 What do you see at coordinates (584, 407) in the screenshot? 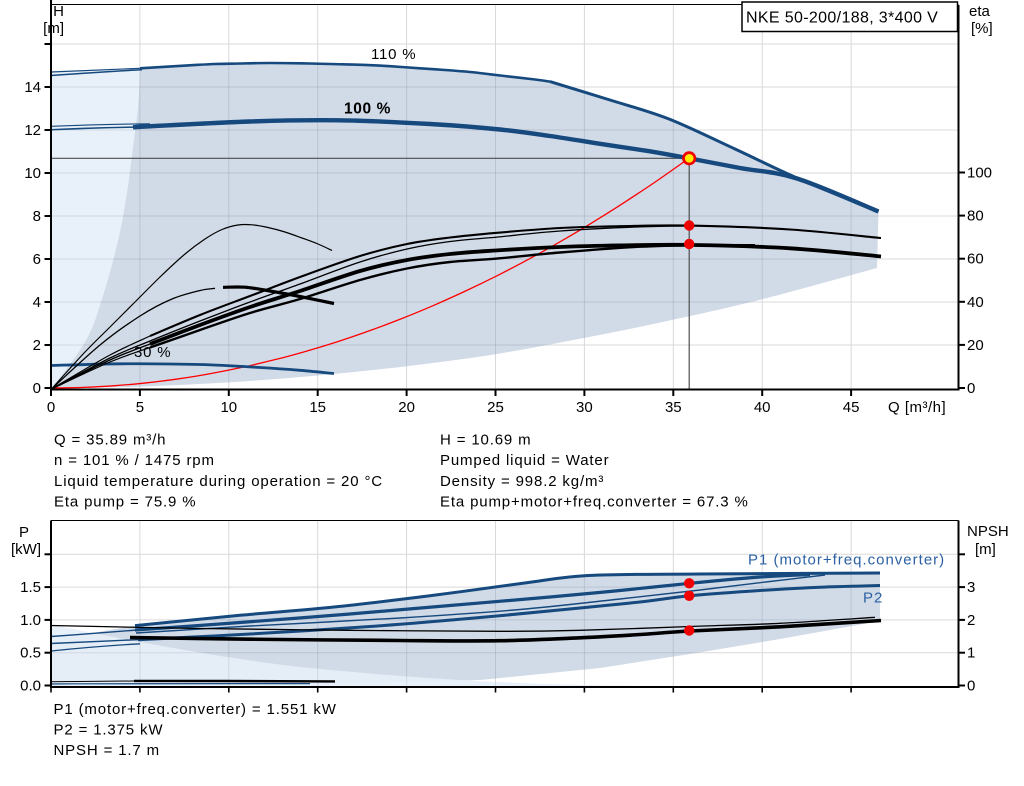
I see `svg-text: 30` at bounding box center [584, 407].